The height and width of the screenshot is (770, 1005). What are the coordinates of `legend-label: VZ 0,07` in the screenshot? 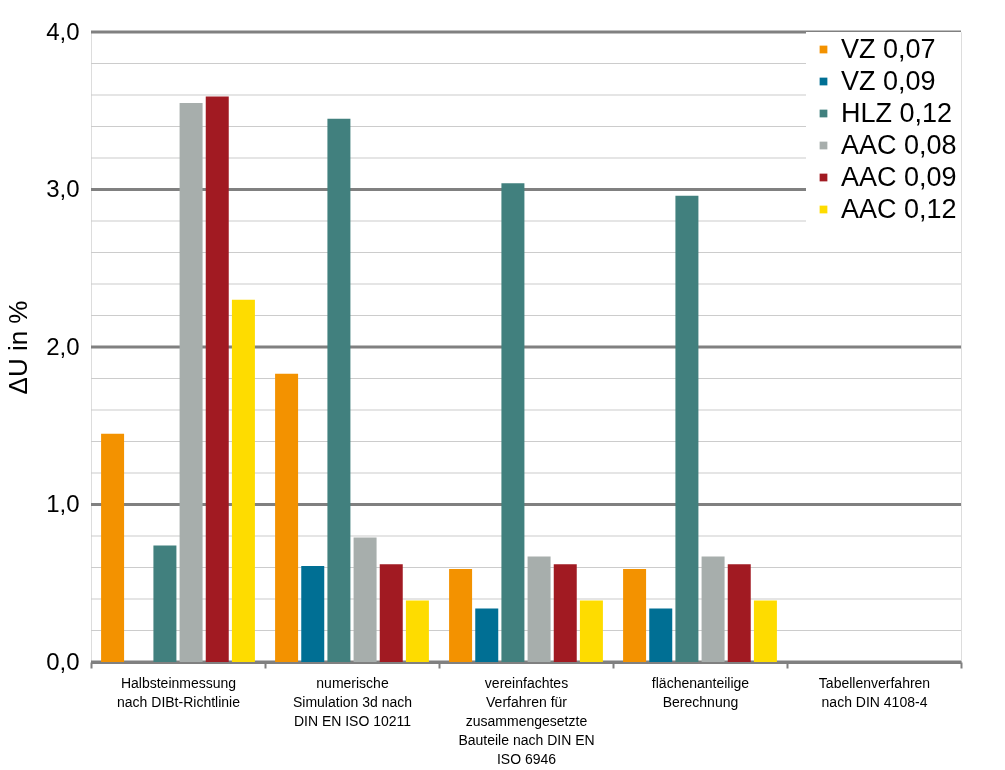 It's located at (888, 48).